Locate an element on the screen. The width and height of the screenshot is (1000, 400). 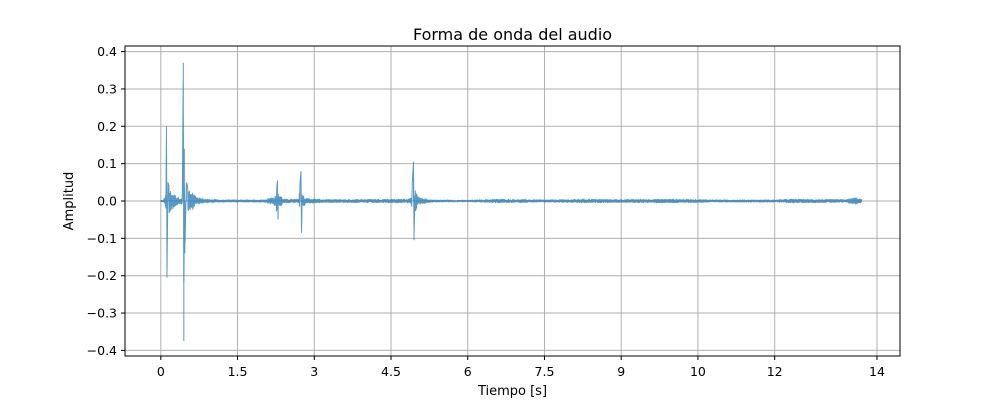
x-tick-label: 6 is located at coordinates (468, 371).